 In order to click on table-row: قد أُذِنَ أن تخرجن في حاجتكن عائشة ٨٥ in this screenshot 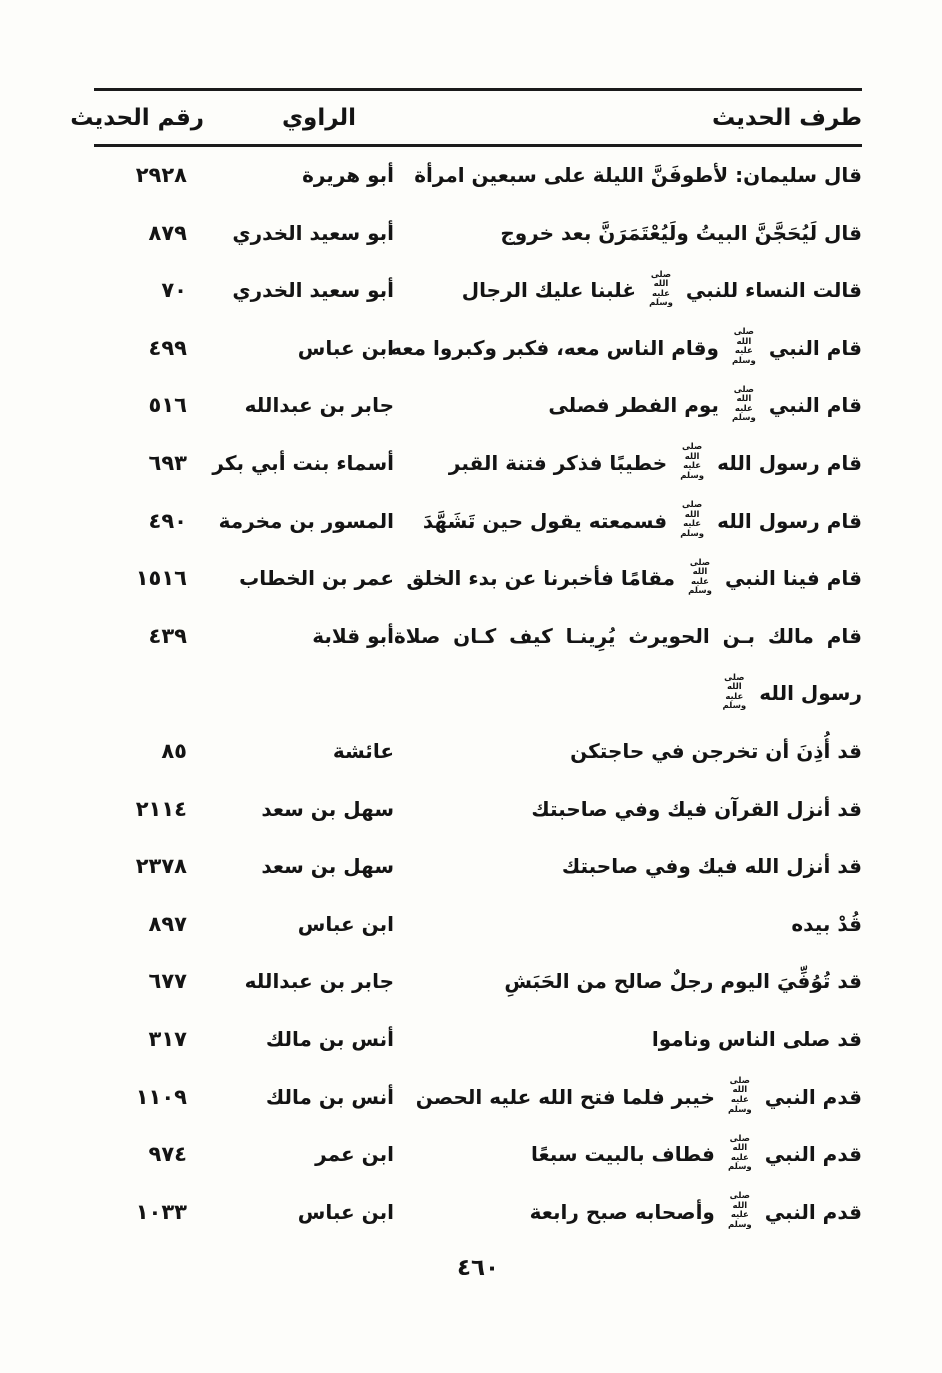, I will do `click(478, 752)`.